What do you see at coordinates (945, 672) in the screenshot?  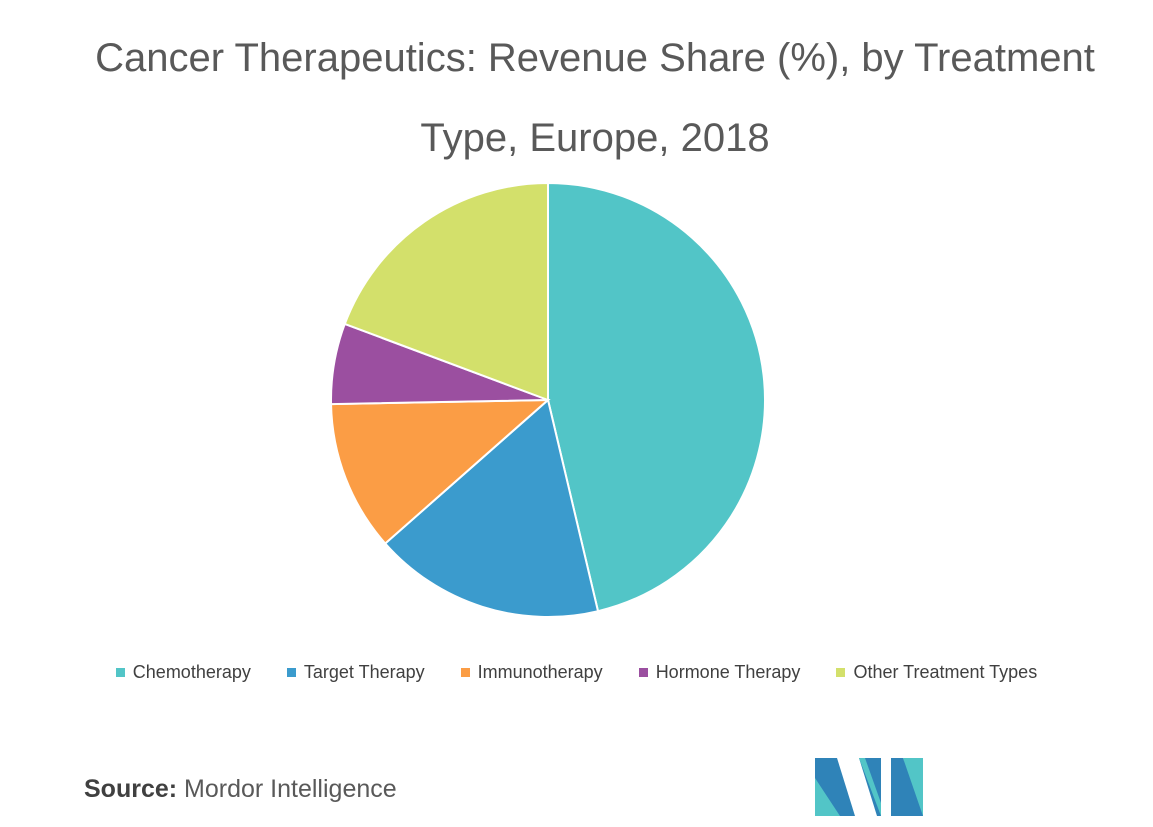 I see `legend-label: Other Treatment Types` at bounding box center [945, 672].